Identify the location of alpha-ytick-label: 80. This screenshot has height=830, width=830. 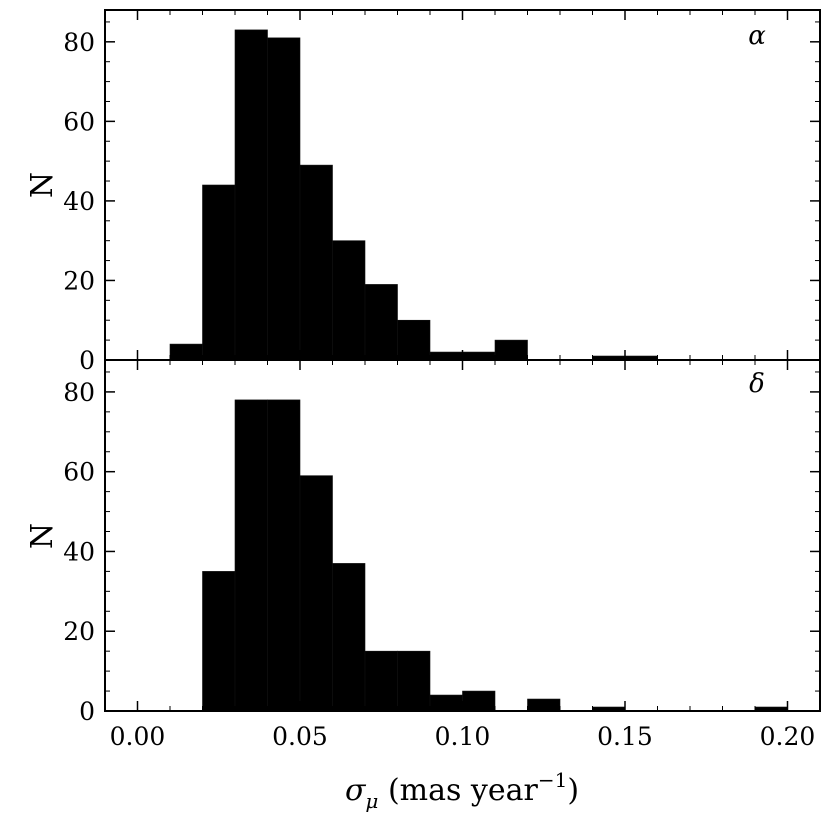
(79, 42).